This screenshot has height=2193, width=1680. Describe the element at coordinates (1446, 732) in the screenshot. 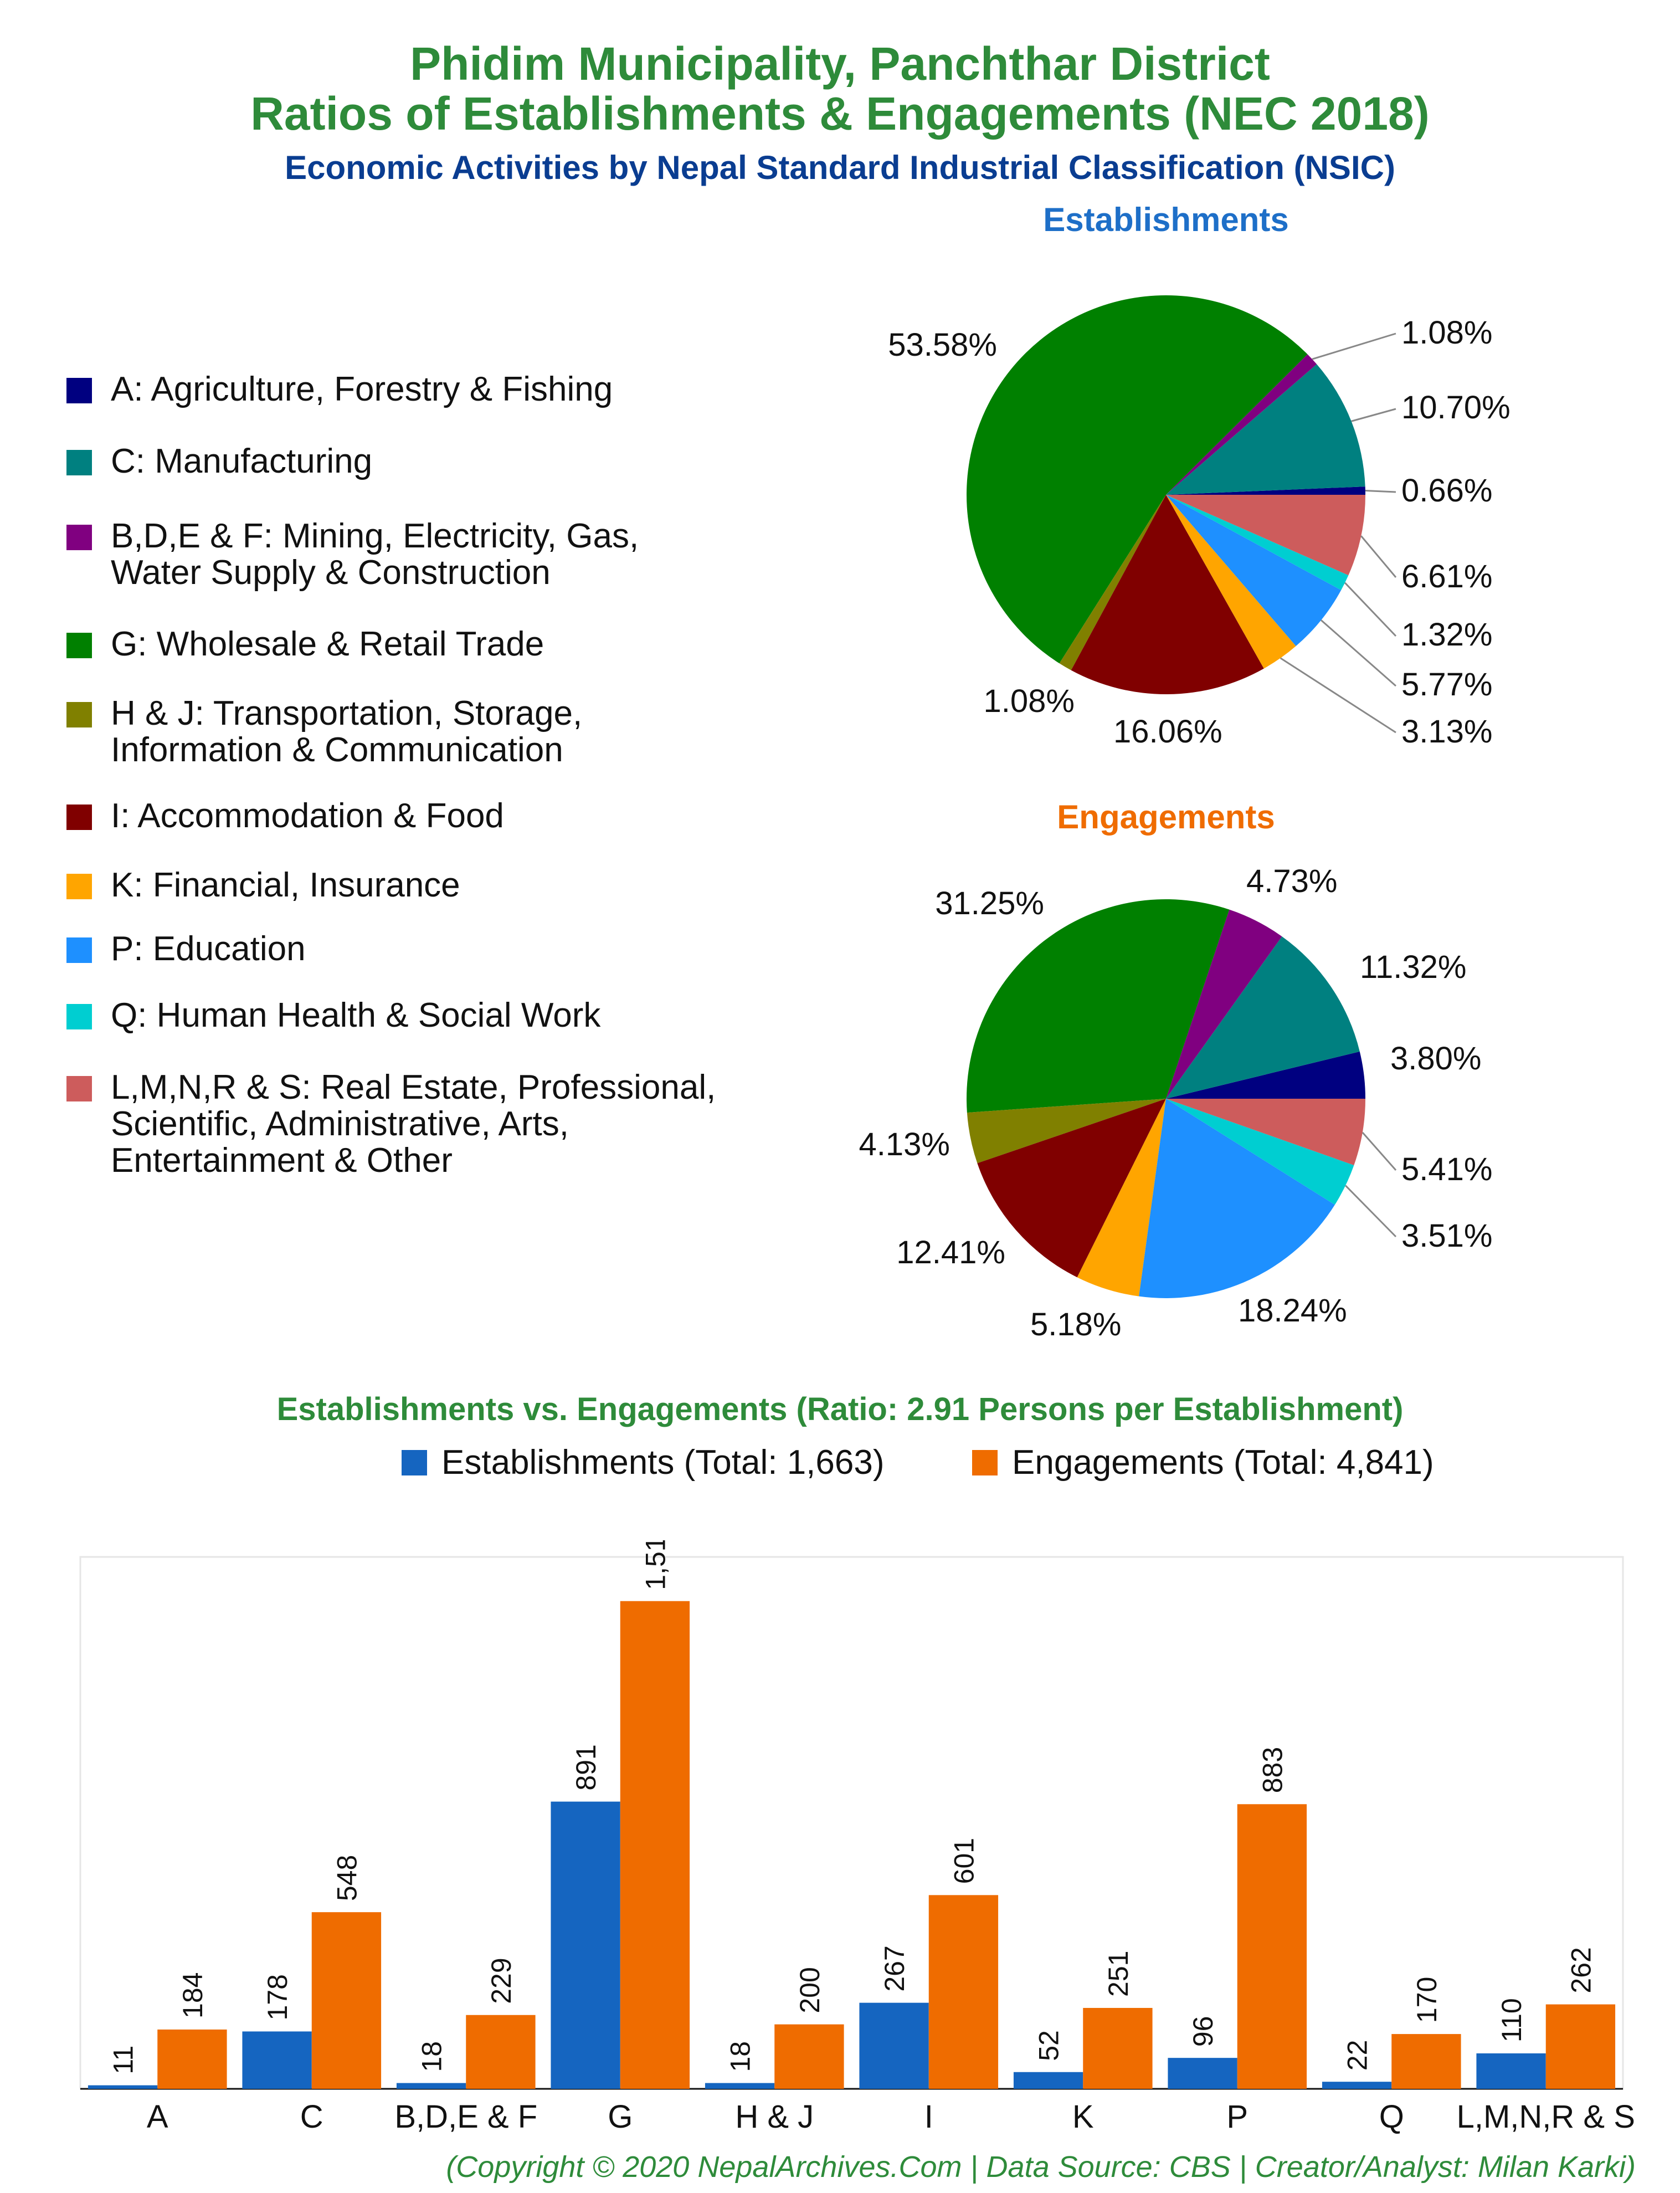

I see `pie-label-k: 3.13%` at that location.